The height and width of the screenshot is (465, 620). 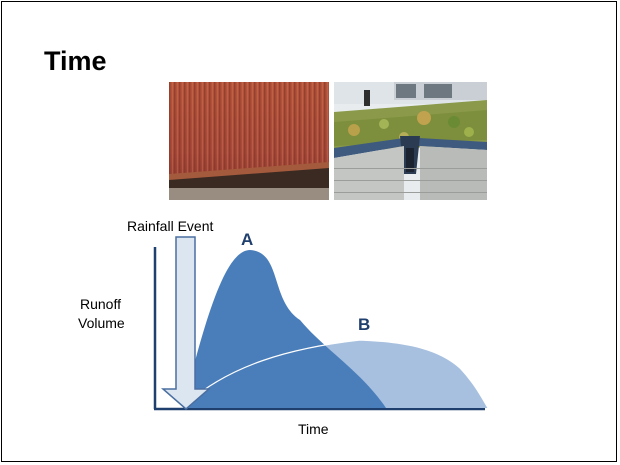 What do you see at coordinates (249, 141) in the screenshot?
I see `metal-roof-photo` at bounding box center [249, 141].